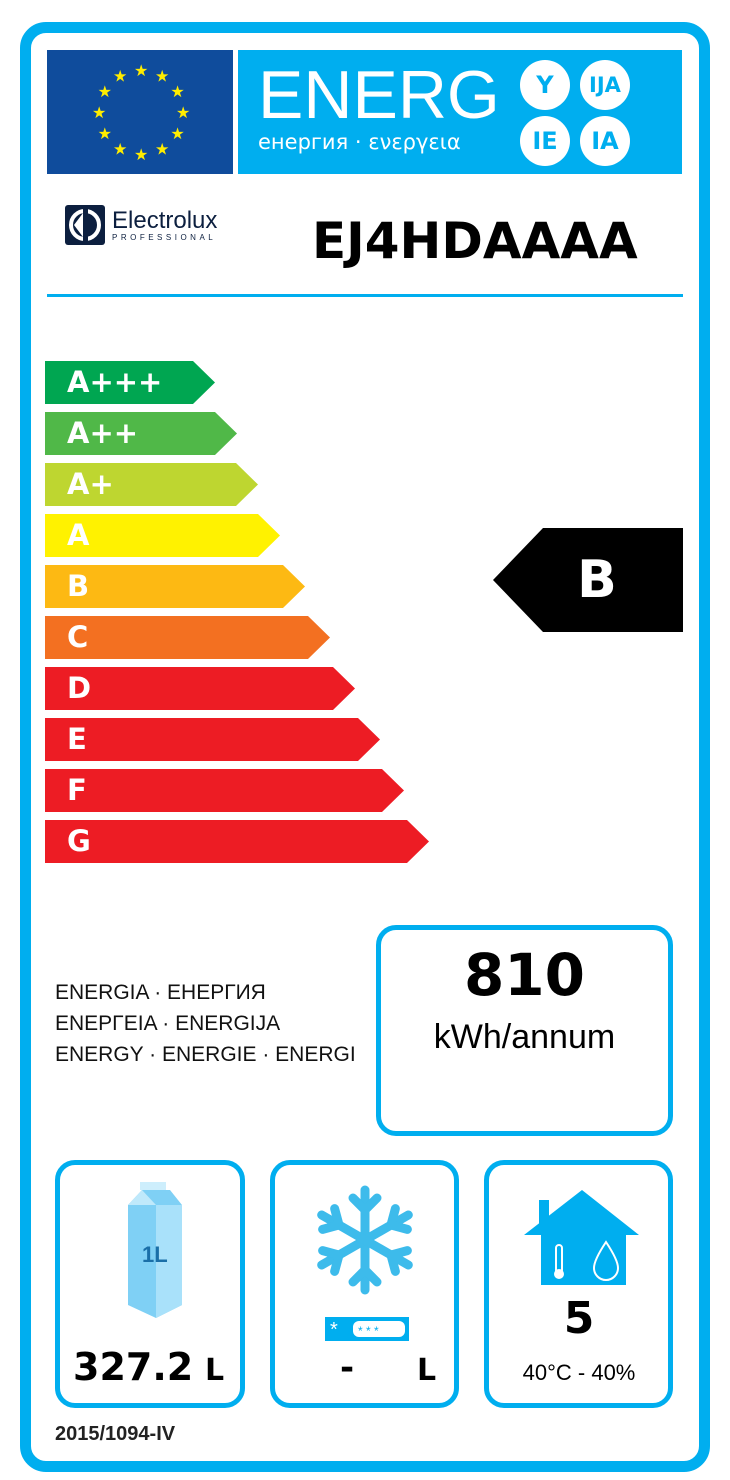 The width and height of the screenshot is (730, 1480). What do you see at coordinates (427, 1370) in the screenshot?
I see `frozen-volume-unit: L` at bounding box center [427, 1370].